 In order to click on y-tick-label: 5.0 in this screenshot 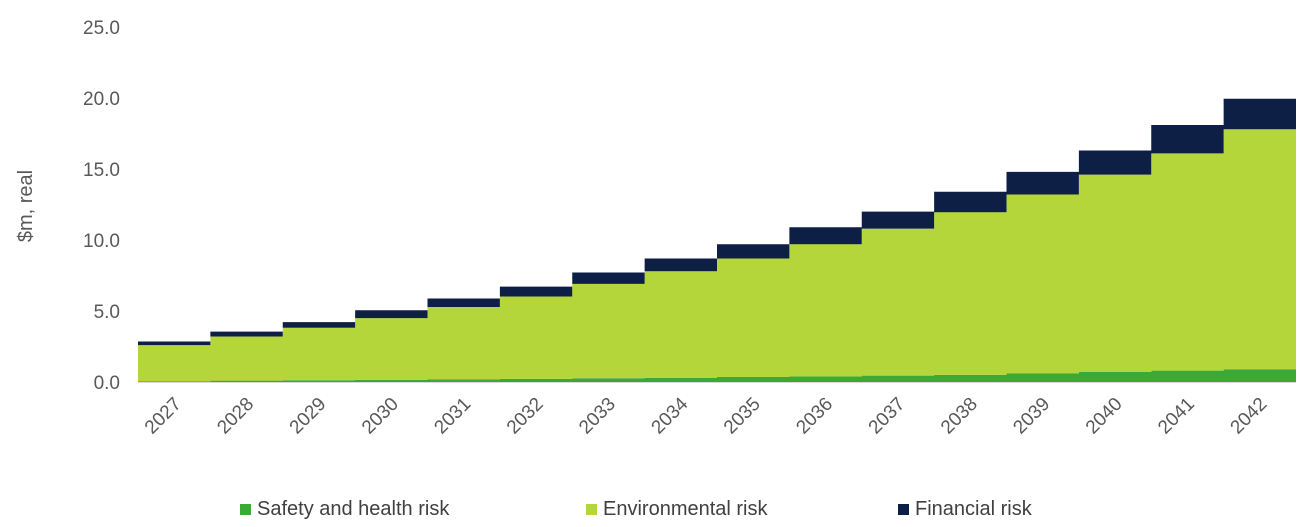, I will do `click(107, 312)`.